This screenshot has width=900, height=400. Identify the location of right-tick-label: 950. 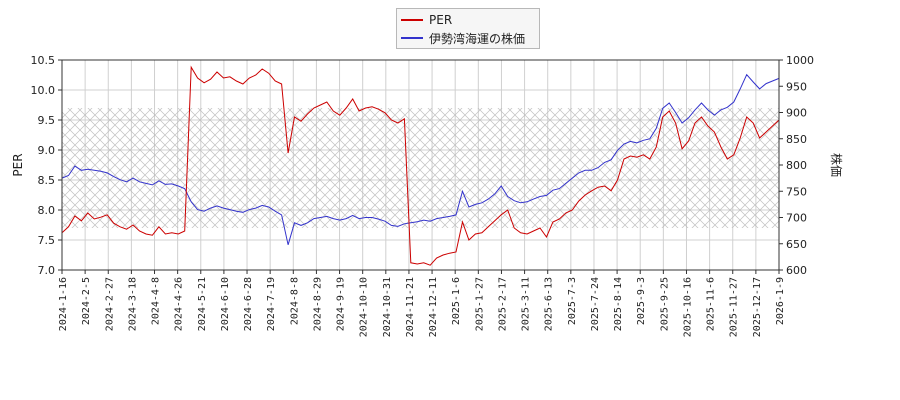
(796, 86).